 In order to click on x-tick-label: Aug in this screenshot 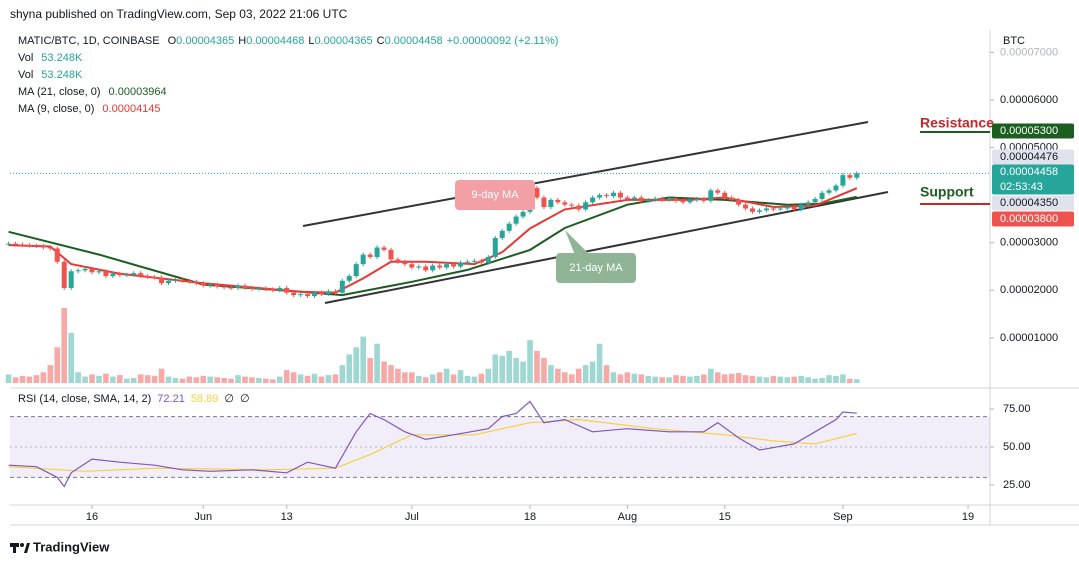, I will do `click(628, 517)`.